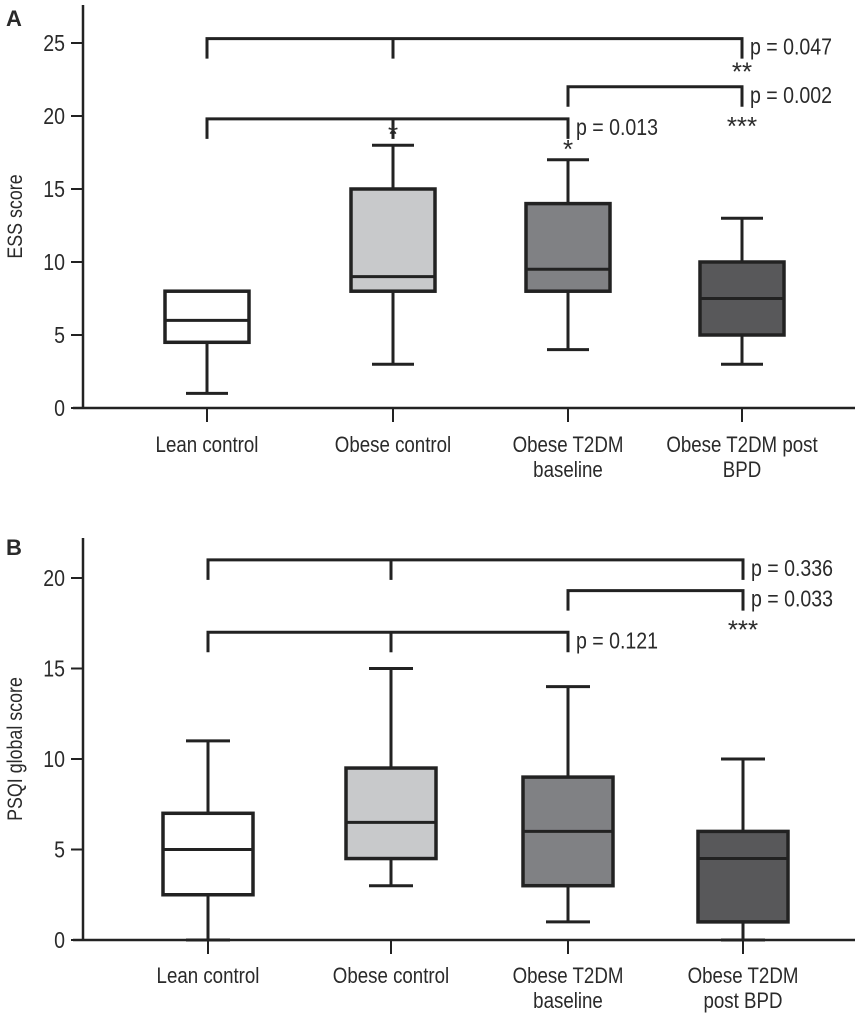 This screenshot has width=855, height=1024. I want to click on p-value-label: p = 0.336, so click(792, 568).